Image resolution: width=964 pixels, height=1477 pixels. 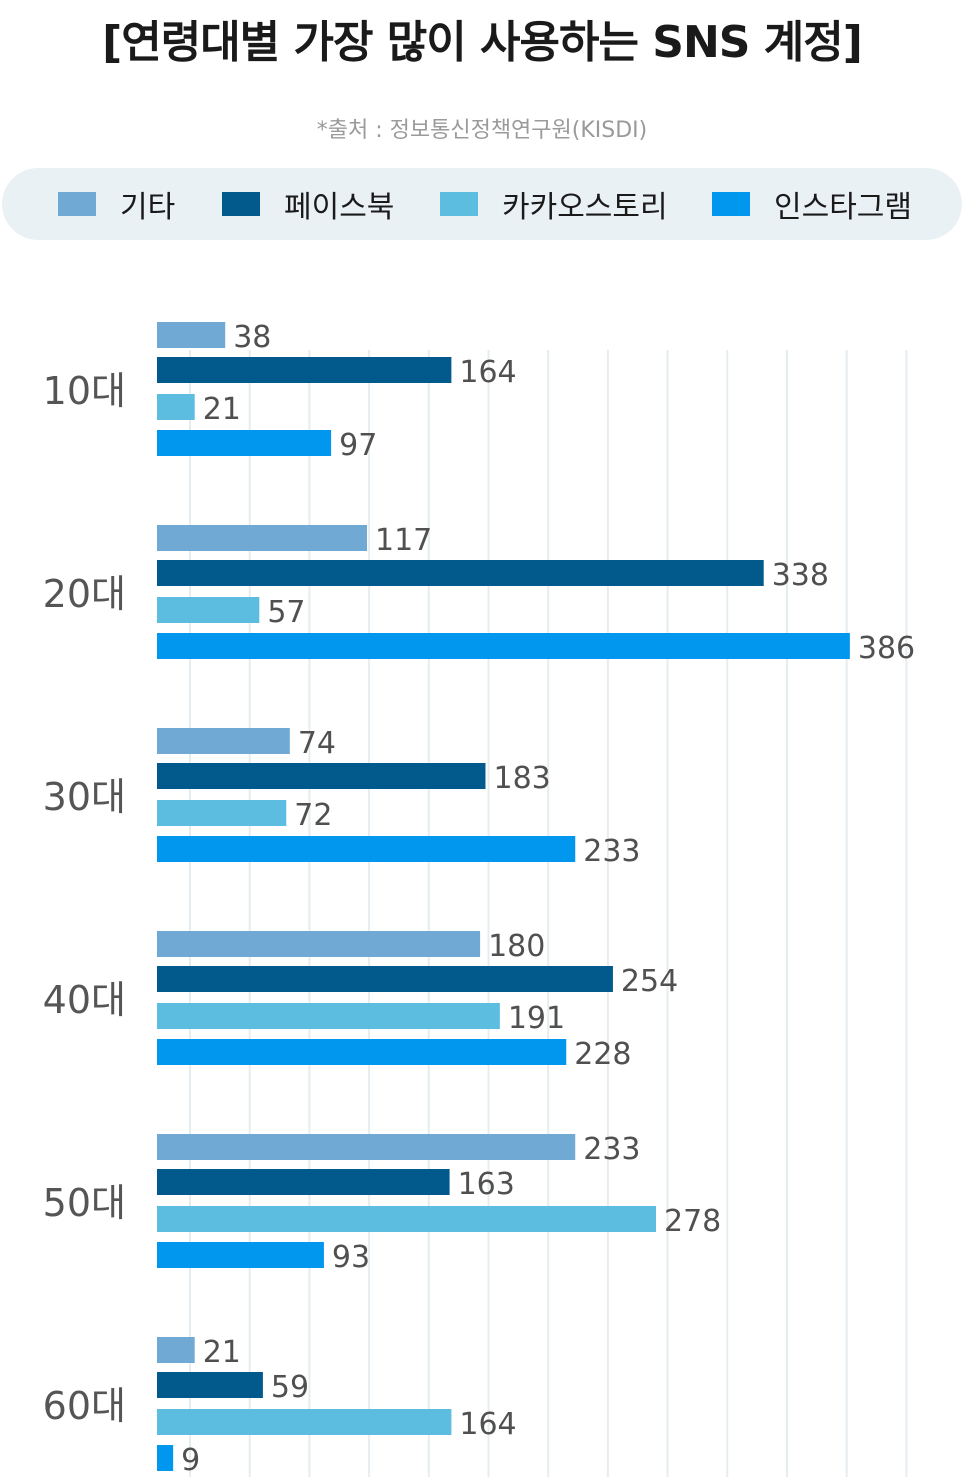 I want to click on data-label: 9, so click(x=190, y=1460).